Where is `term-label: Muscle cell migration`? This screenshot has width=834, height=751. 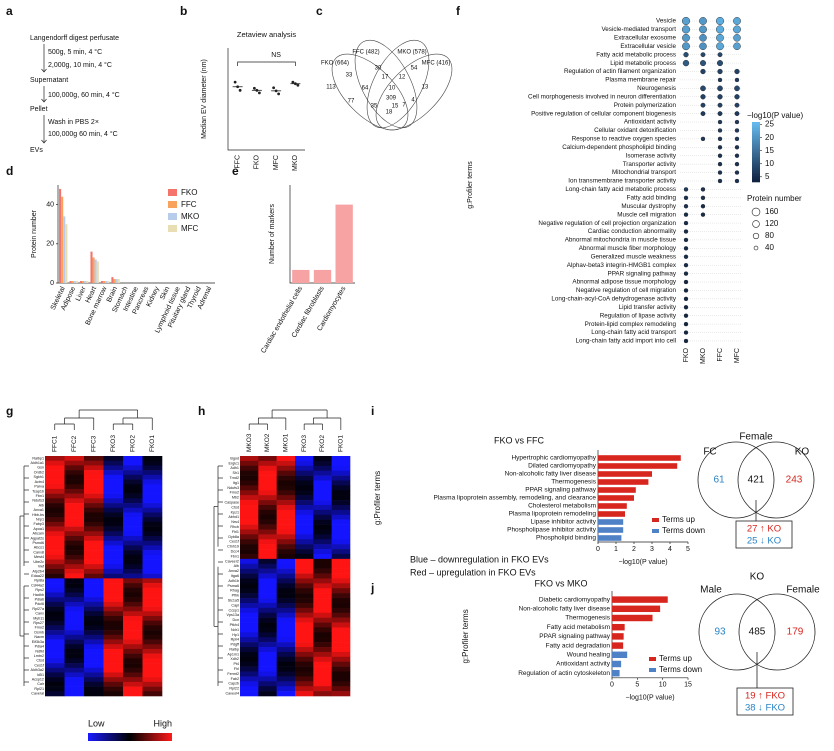
term-label: Muscle cell migration is located at coordinates (646, 214).